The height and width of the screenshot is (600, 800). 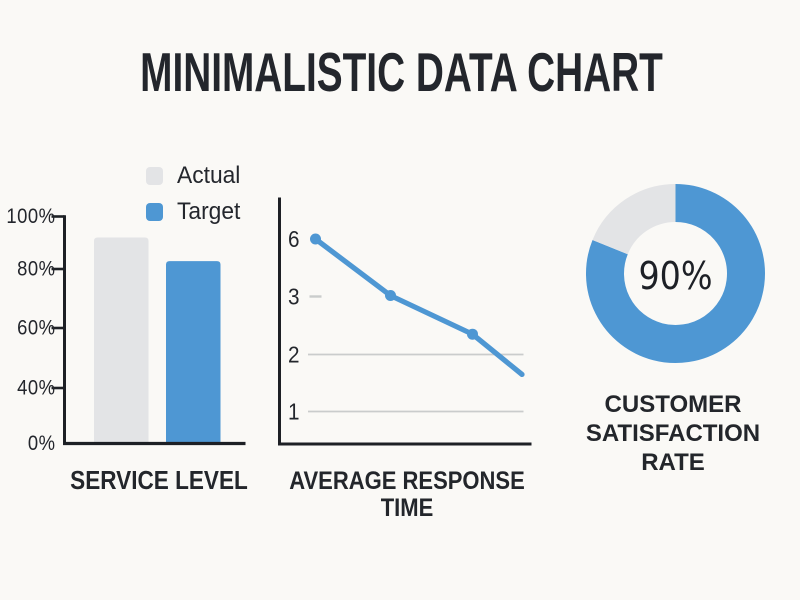 I want to click on page-title: MINIMALISTIC DATA CHART, so click(x=401, y=72).